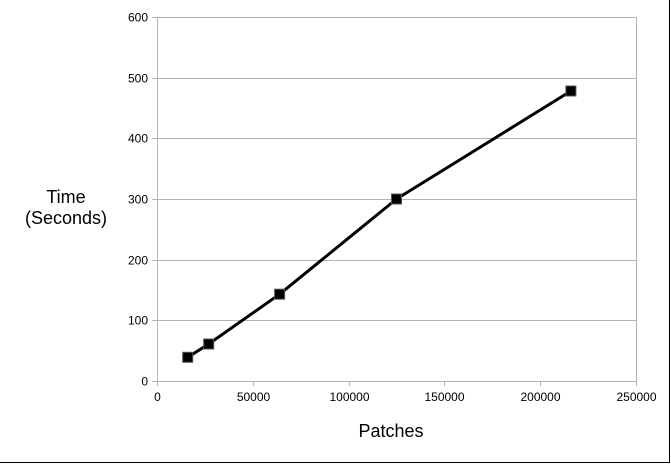 The height and width of the screenshot is (464, 671). What do you see at coordinates (138, 321) in the screenshot?
I see `y-tick-label: 100` at bounding box center [138, 321].